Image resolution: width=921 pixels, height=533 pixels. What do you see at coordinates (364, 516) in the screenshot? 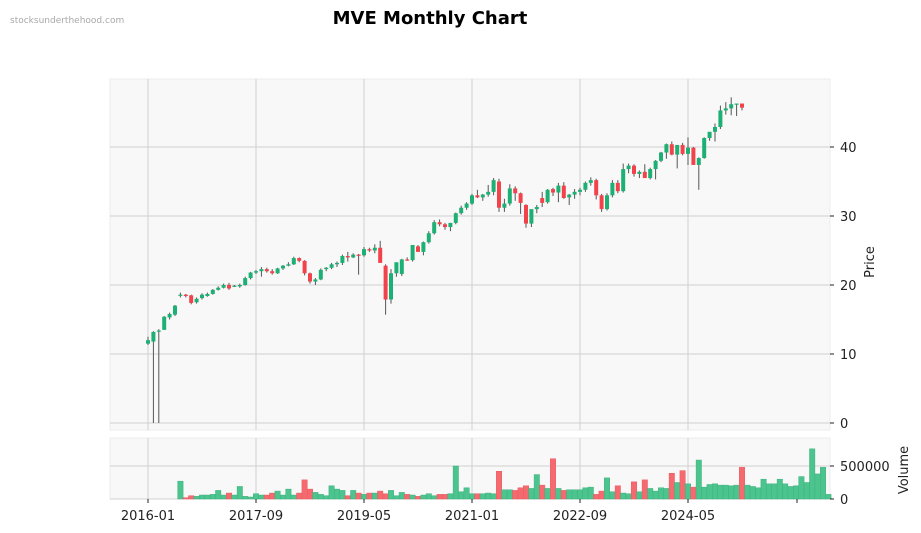
I see `svg-text: 2019-05` at bounding box center [364, 516].